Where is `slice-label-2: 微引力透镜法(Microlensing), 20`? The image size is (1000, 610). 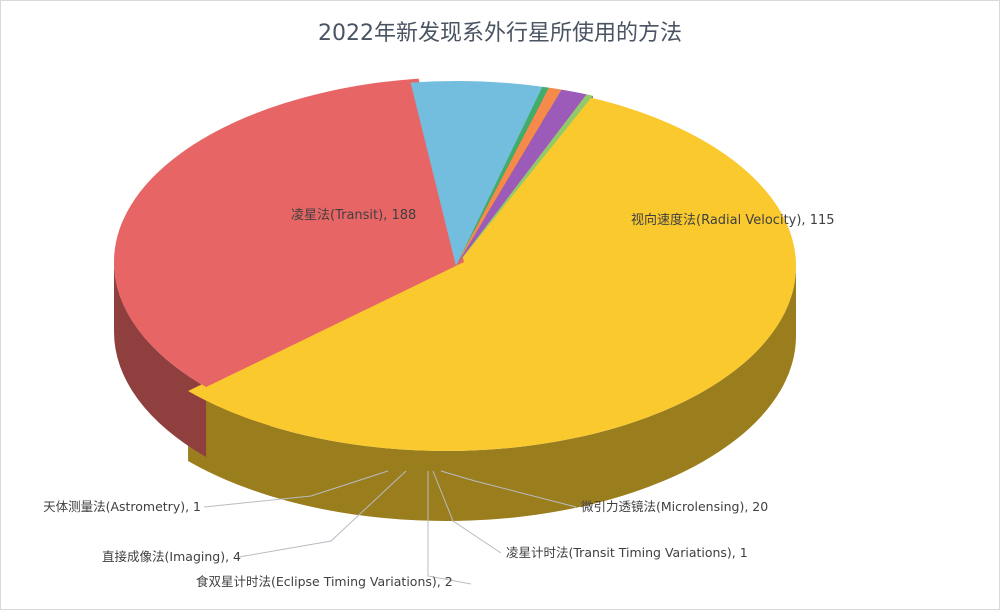 slice-label-2: 微引力透镜法(Microlensing), 20 is located at coordinates (674, 506).